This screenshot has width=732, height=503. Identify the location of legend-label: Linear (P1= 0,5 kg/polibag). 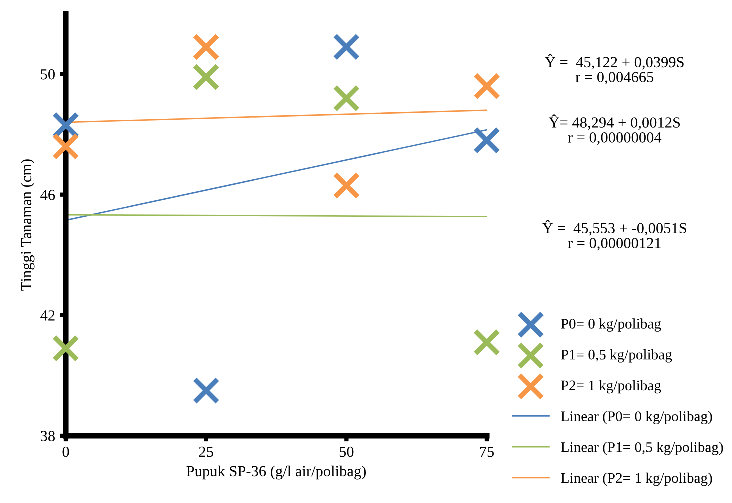
(642, 449).